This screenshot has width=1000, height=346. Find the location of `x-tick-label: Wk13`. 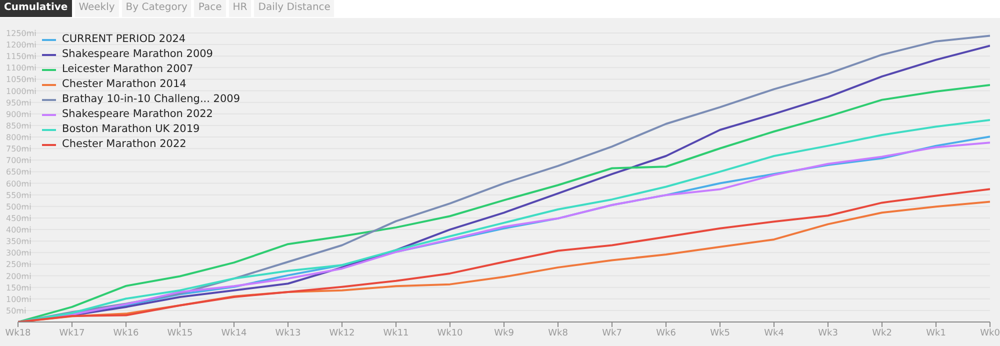

x-tick-label: Wk13 is located at coordinates (288, 333).